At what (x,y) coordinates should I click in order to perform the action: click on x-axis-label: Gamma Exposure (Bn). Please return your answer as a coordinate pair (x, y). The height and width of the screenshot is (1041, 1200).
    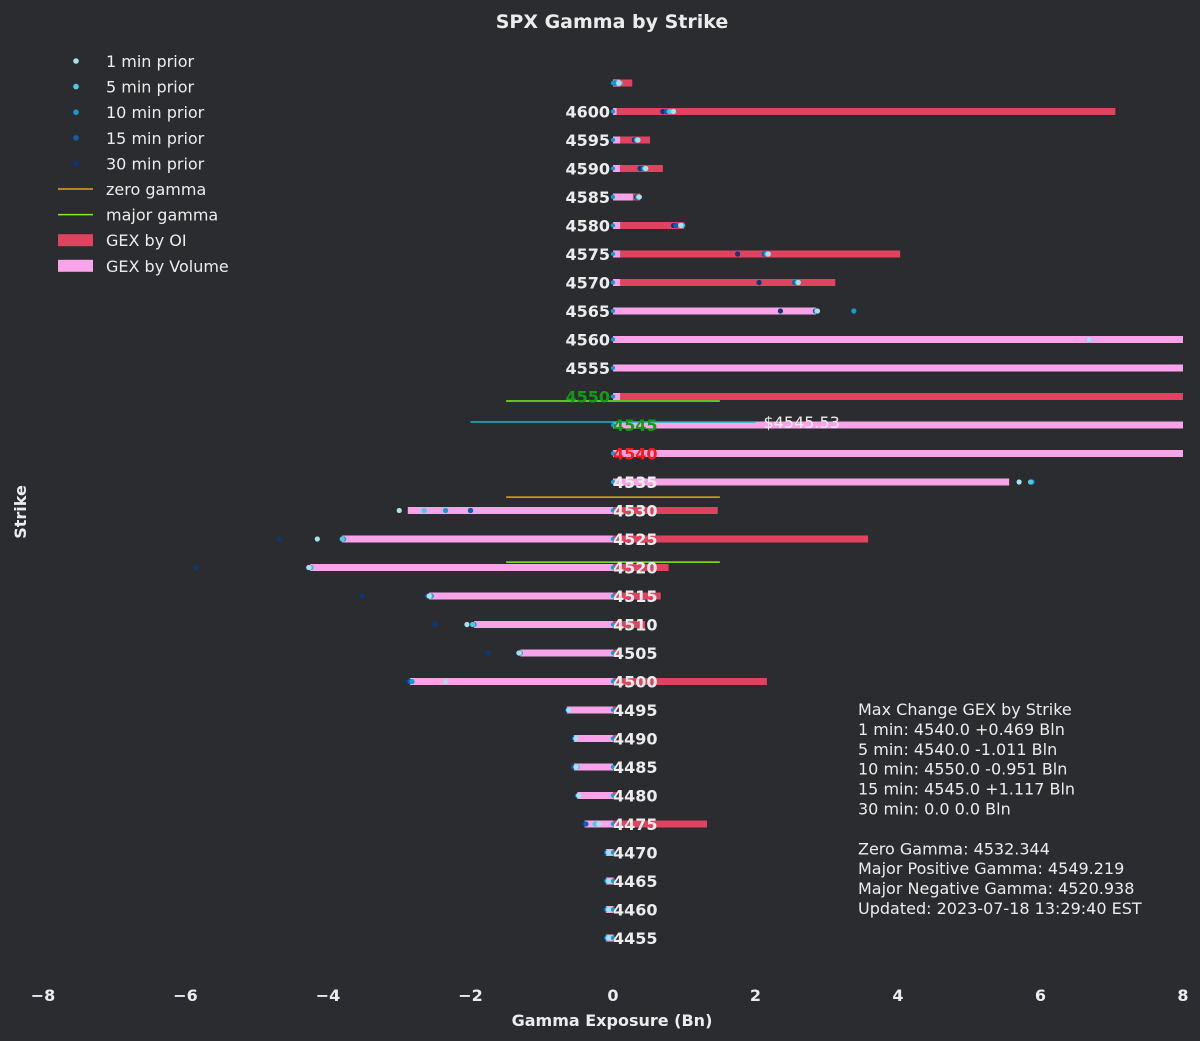
    Looking at the image, I should click on (612, 1020).